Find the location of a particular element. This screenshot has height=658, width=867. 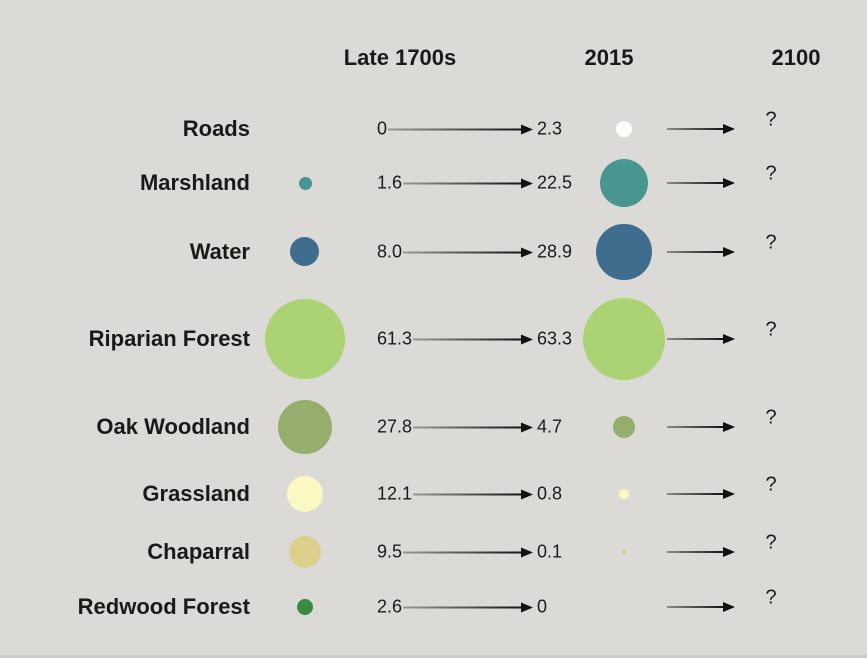

row-label: Grassland is located at coordinates (196, 493).